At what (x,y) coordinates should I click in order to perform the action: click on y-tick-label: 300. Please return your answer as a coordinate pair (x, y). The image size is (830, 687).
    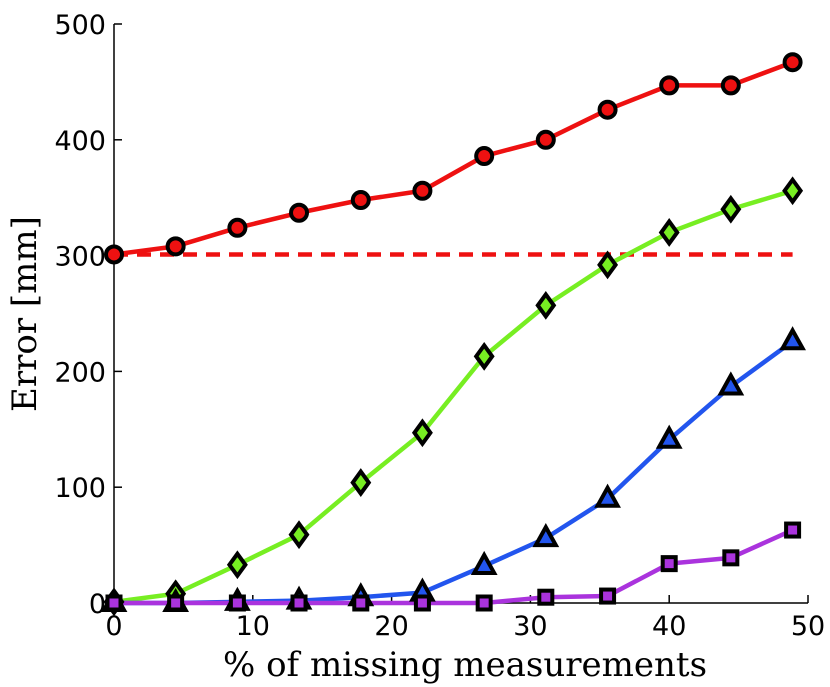
    Looking at the image, I should click on (80, 257).